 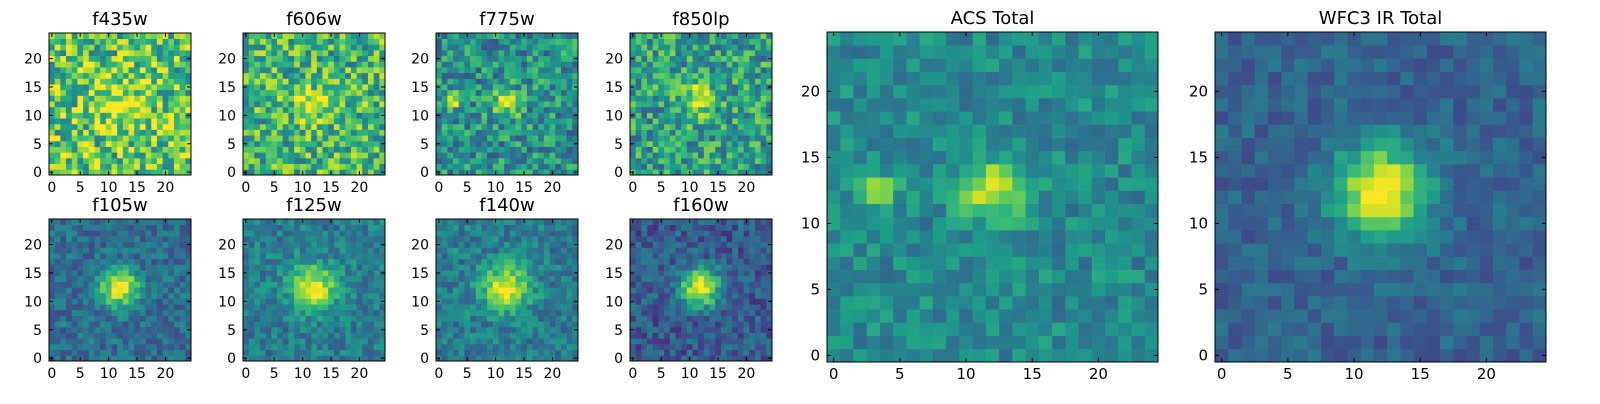 What do you see at coordinates (360, 374) in the screenshot?
I see `x-tick-label: 20` at bounding box center [360, 374].